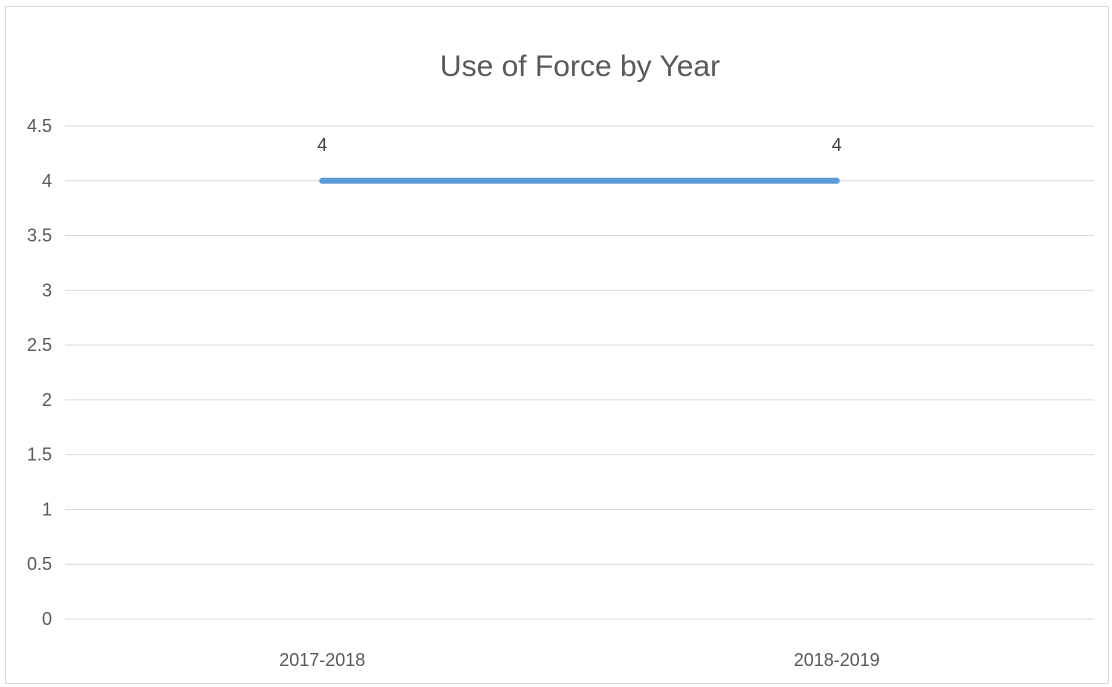 Image resolution: width=1112 pixels, height=687 pixels. What do you see at coordinates (47, 181) in the screenshot?
I see `y-tick-label: 4` at bounding box center [47, 181].